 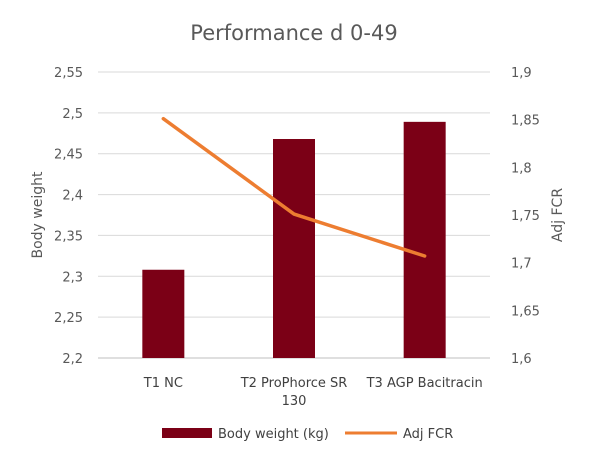 I want to click on right-tick-label: 1,75, so click(x=525, y=216).